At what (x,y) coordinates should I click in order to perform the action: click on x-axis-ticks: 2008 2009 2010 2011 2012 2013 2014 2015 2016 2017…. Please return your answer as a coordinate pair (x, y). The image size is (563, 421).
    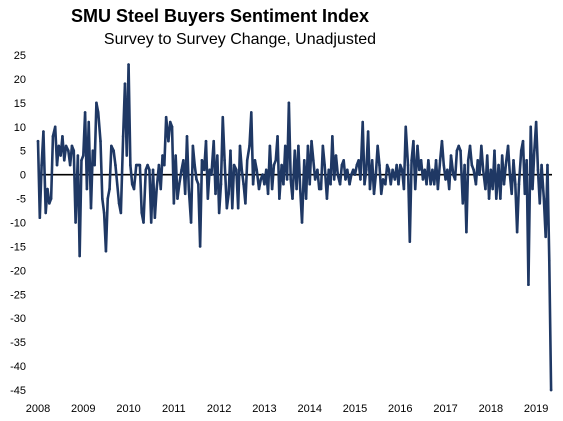
    Looking at the image, I should click on (287, 409).